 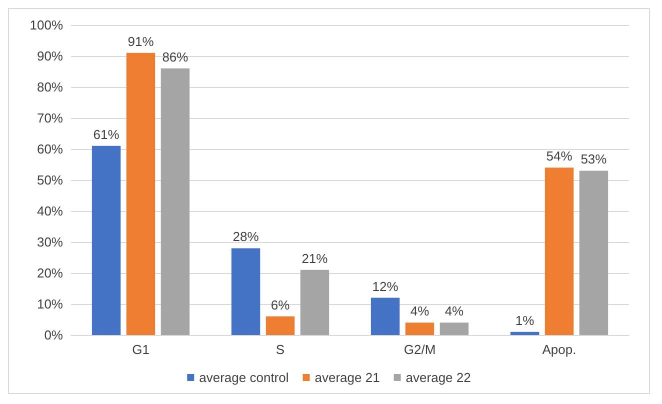 What do you see at coordinates (315, 258) in the screenshot?
I see `data-label: 21%` at bounding box center [315, 258].